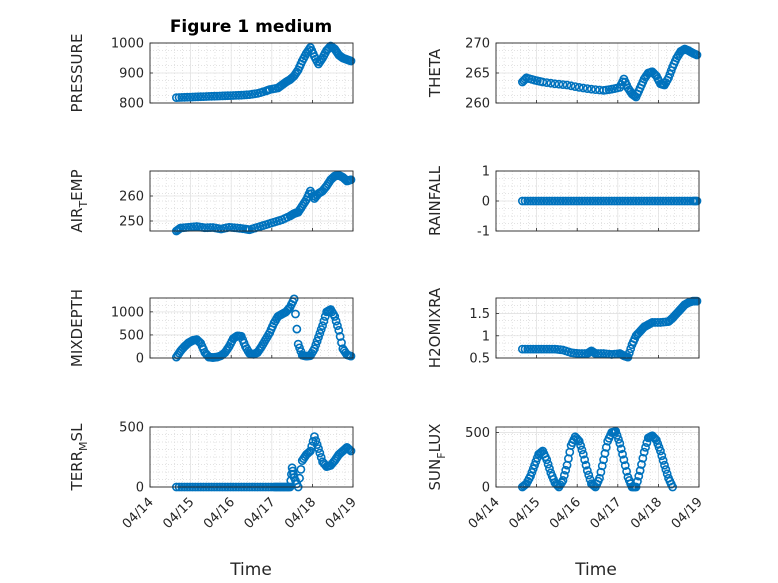 This screenshot has height=583, width=778. I want to click on y-axis-label: SUNFLUX, so click(437, 457).